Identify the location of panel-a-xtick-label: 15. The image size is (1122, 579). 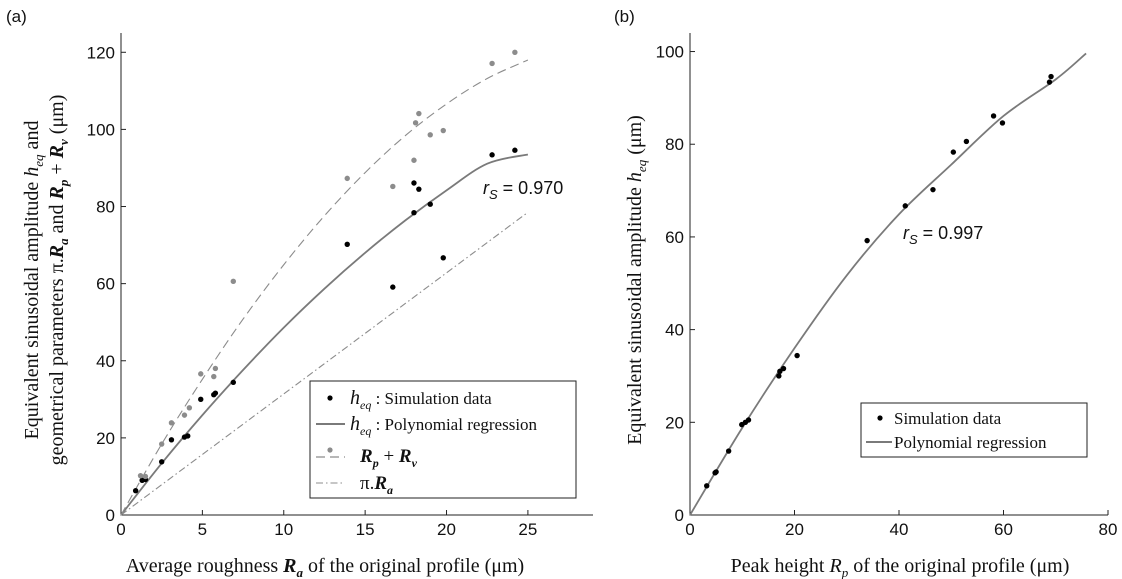
(365, 529).